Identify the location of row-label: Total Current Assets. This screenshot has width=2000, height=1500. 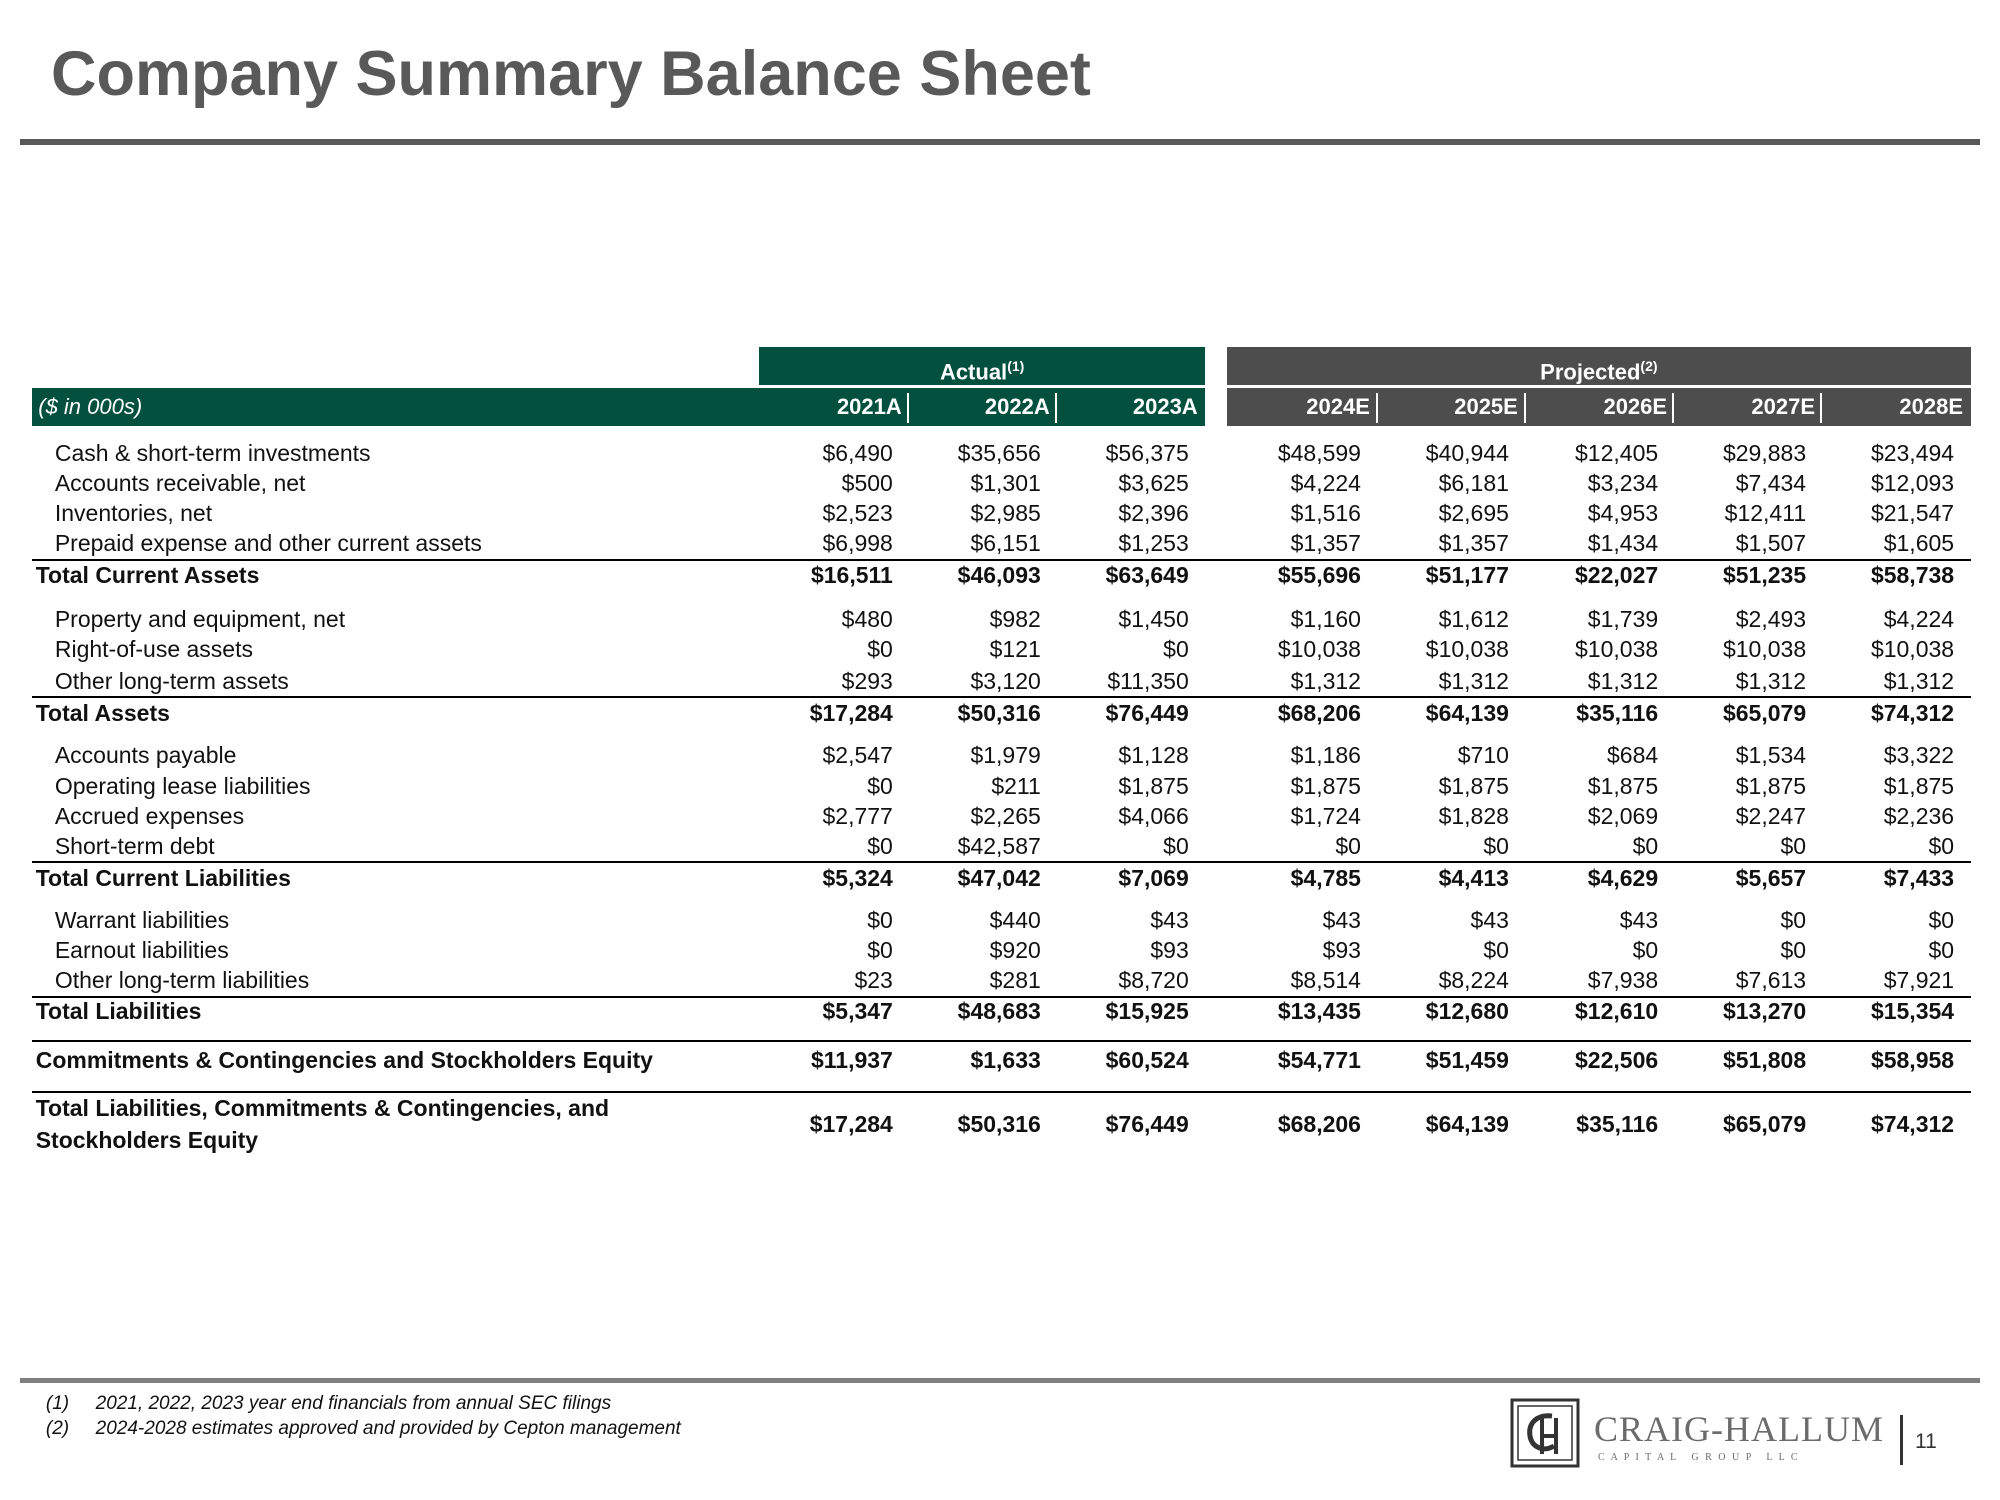
(147, 575).